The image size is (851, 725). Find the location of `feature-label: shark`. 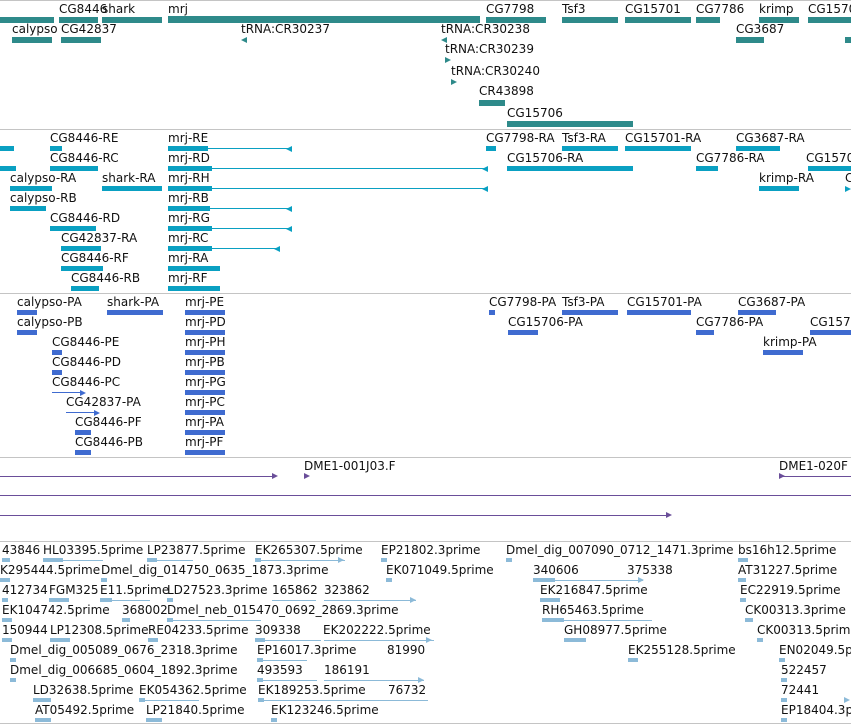

feature-label: shark is located at coordinates (119, 9).